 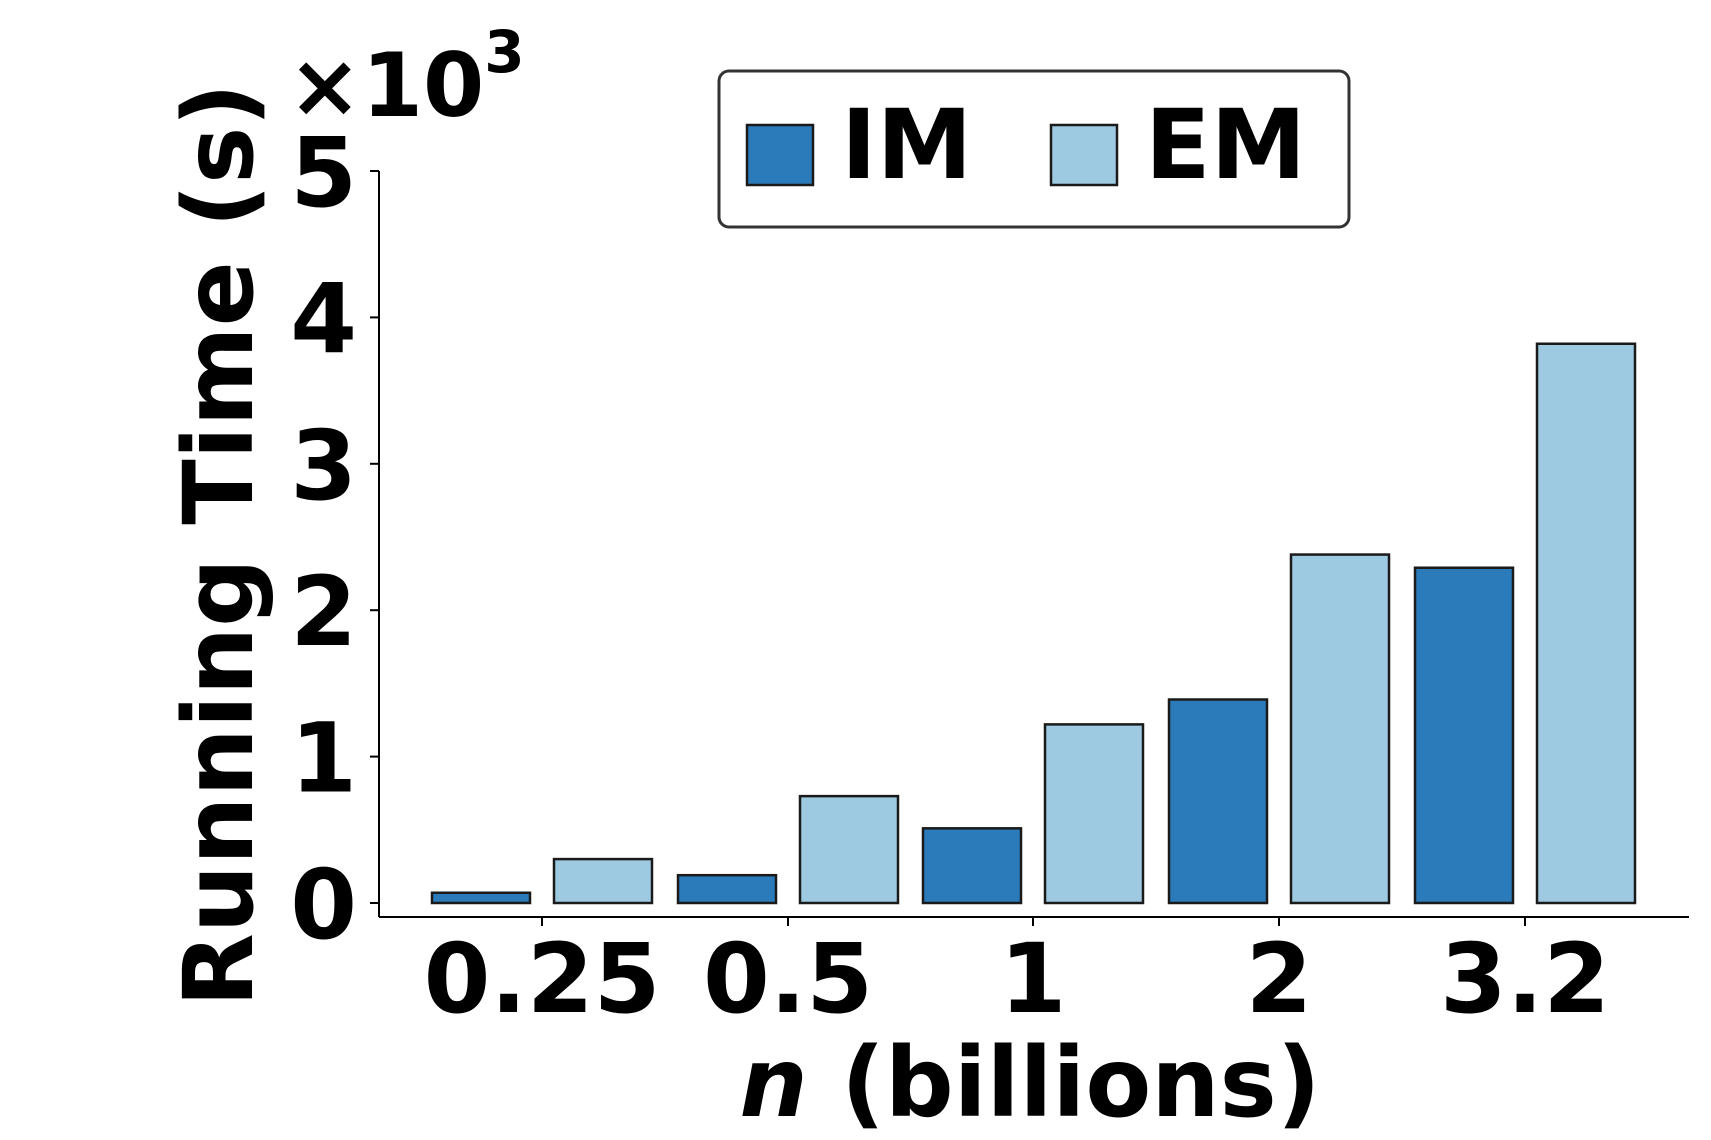 I want to click on x-tick-label: 3.2, so click(x=1525, y=979).